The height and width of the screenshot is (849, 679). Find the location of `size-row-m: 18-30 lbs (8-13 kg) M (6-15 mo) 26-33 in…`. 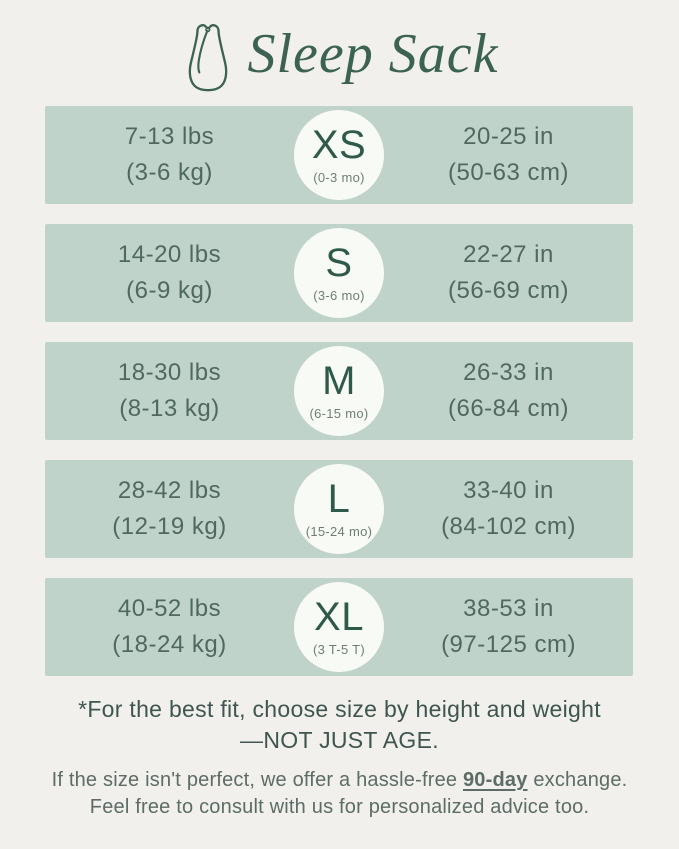

size-row-m: 18-30 lbs (8-13 kg) M (6-15 mo) 26-33 in… is located at coordinates (339, 391).